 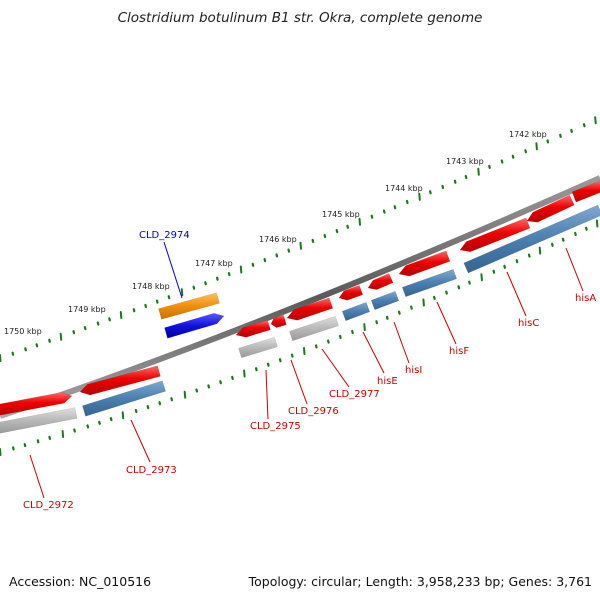 What do you see at coordinates (354, 394) in the screenshot?
I see `gene-label-cld-2977: CLD_2977` at bounding box center [354, 394].